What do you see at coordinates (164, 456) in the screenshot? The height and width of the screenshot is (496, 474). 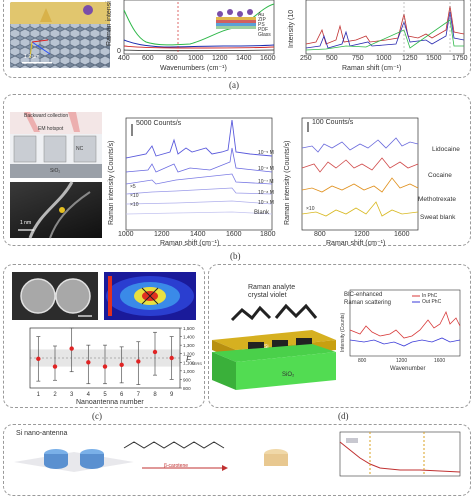 I see `e-illustration: β-carotene` at bounding box center [164, 456].